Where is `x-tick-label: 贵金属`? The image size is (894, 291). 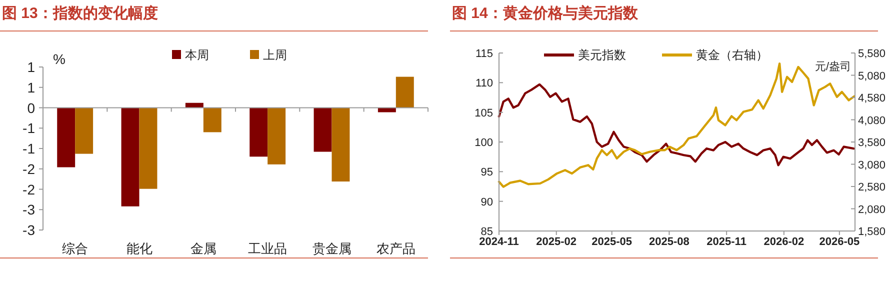
x-tick-label: 贵金属 is located at coordinates (332, 248).